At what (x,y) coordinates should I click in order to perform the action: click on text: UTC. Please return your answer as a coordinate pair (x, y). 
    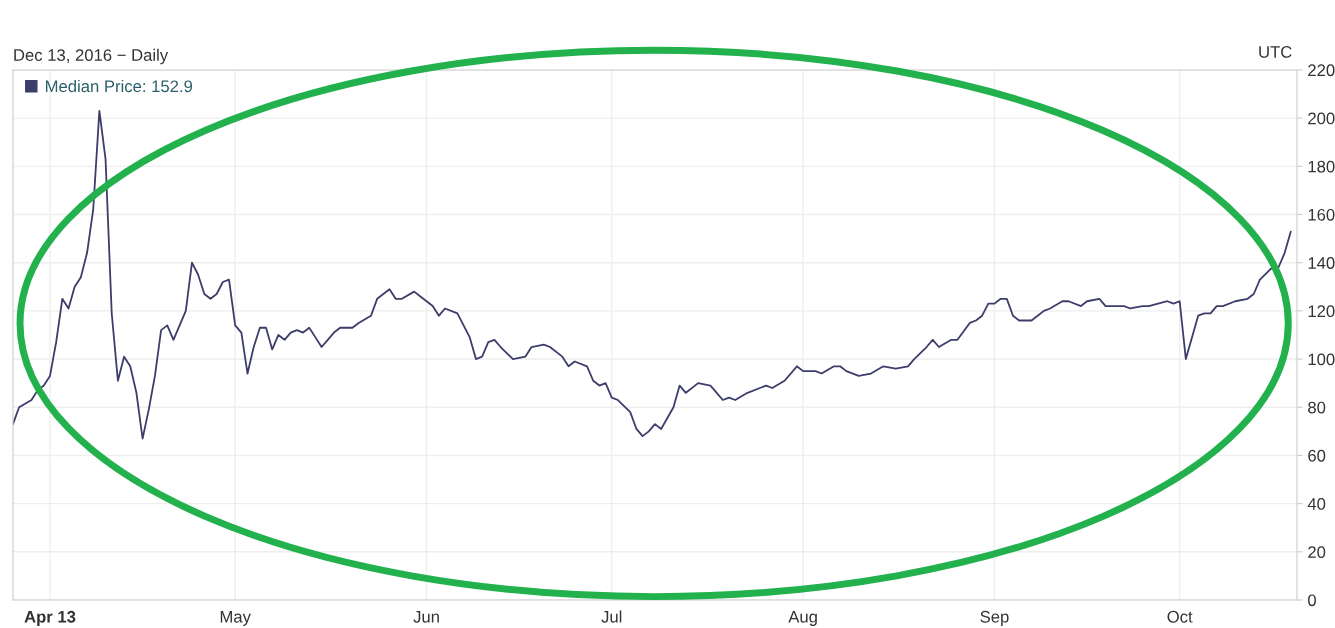
    Looking at the image, I should click on (1275, 52).